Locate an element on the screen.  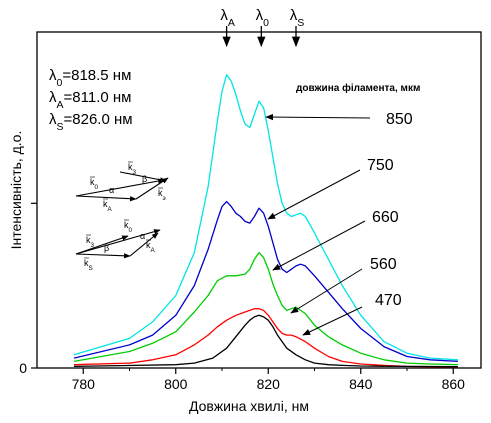
x-tick-label: 840 is located at coordinates (361, 384).